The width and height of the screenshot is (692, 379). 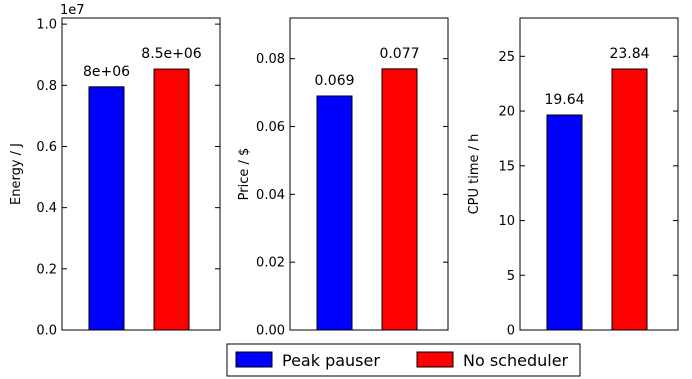 I want to click on ytick-label-cpu-time: 5, so click(x=511, y=276).